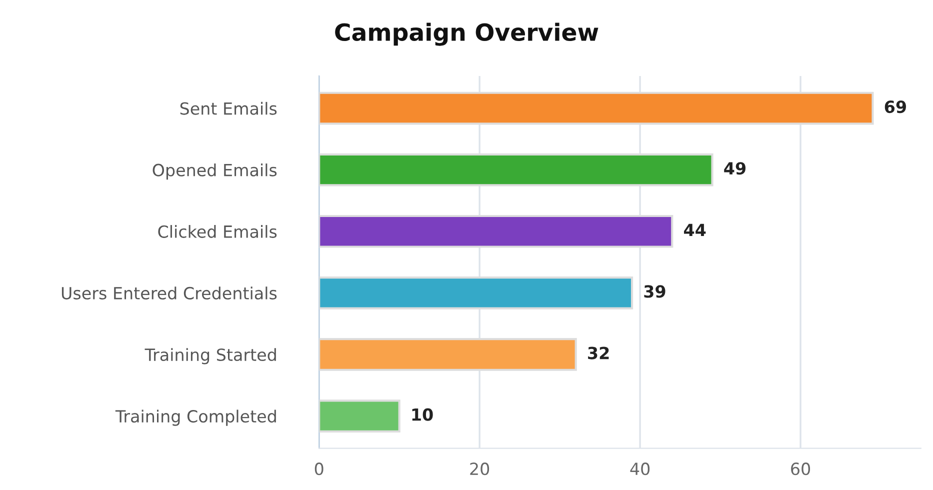  I want to click on chart-title: Campaign Overview, so click(466, 34).